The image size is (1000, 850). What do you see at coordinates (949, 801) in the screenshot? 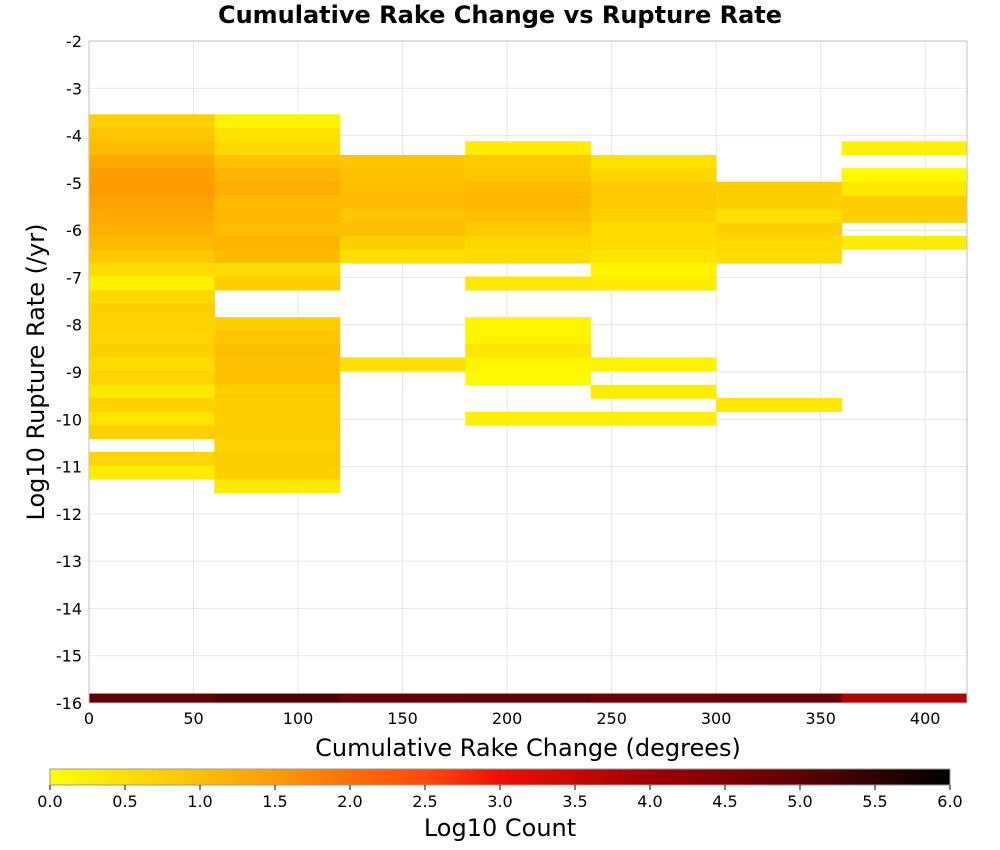
I see `colorbar-tick-label: 6.0` at bounding box center [949, 801].